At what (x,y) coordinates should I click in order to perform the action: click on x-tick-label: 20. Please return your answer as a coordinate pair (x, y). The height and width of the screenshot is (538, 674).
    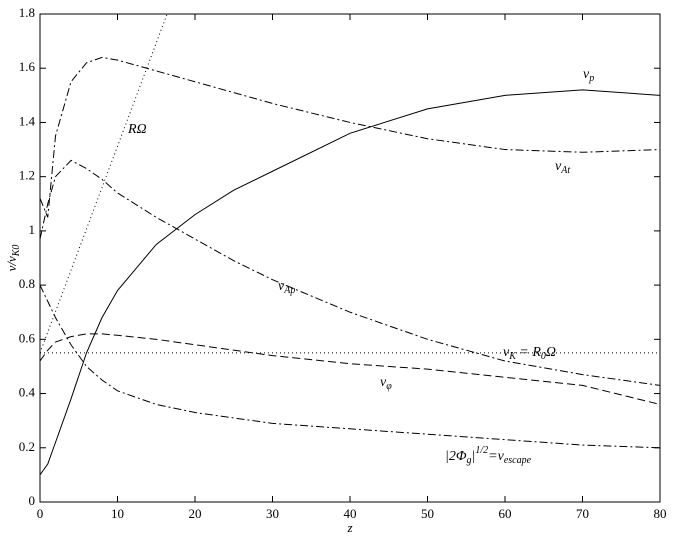
    Looking at the image, I should click on (195, 513).